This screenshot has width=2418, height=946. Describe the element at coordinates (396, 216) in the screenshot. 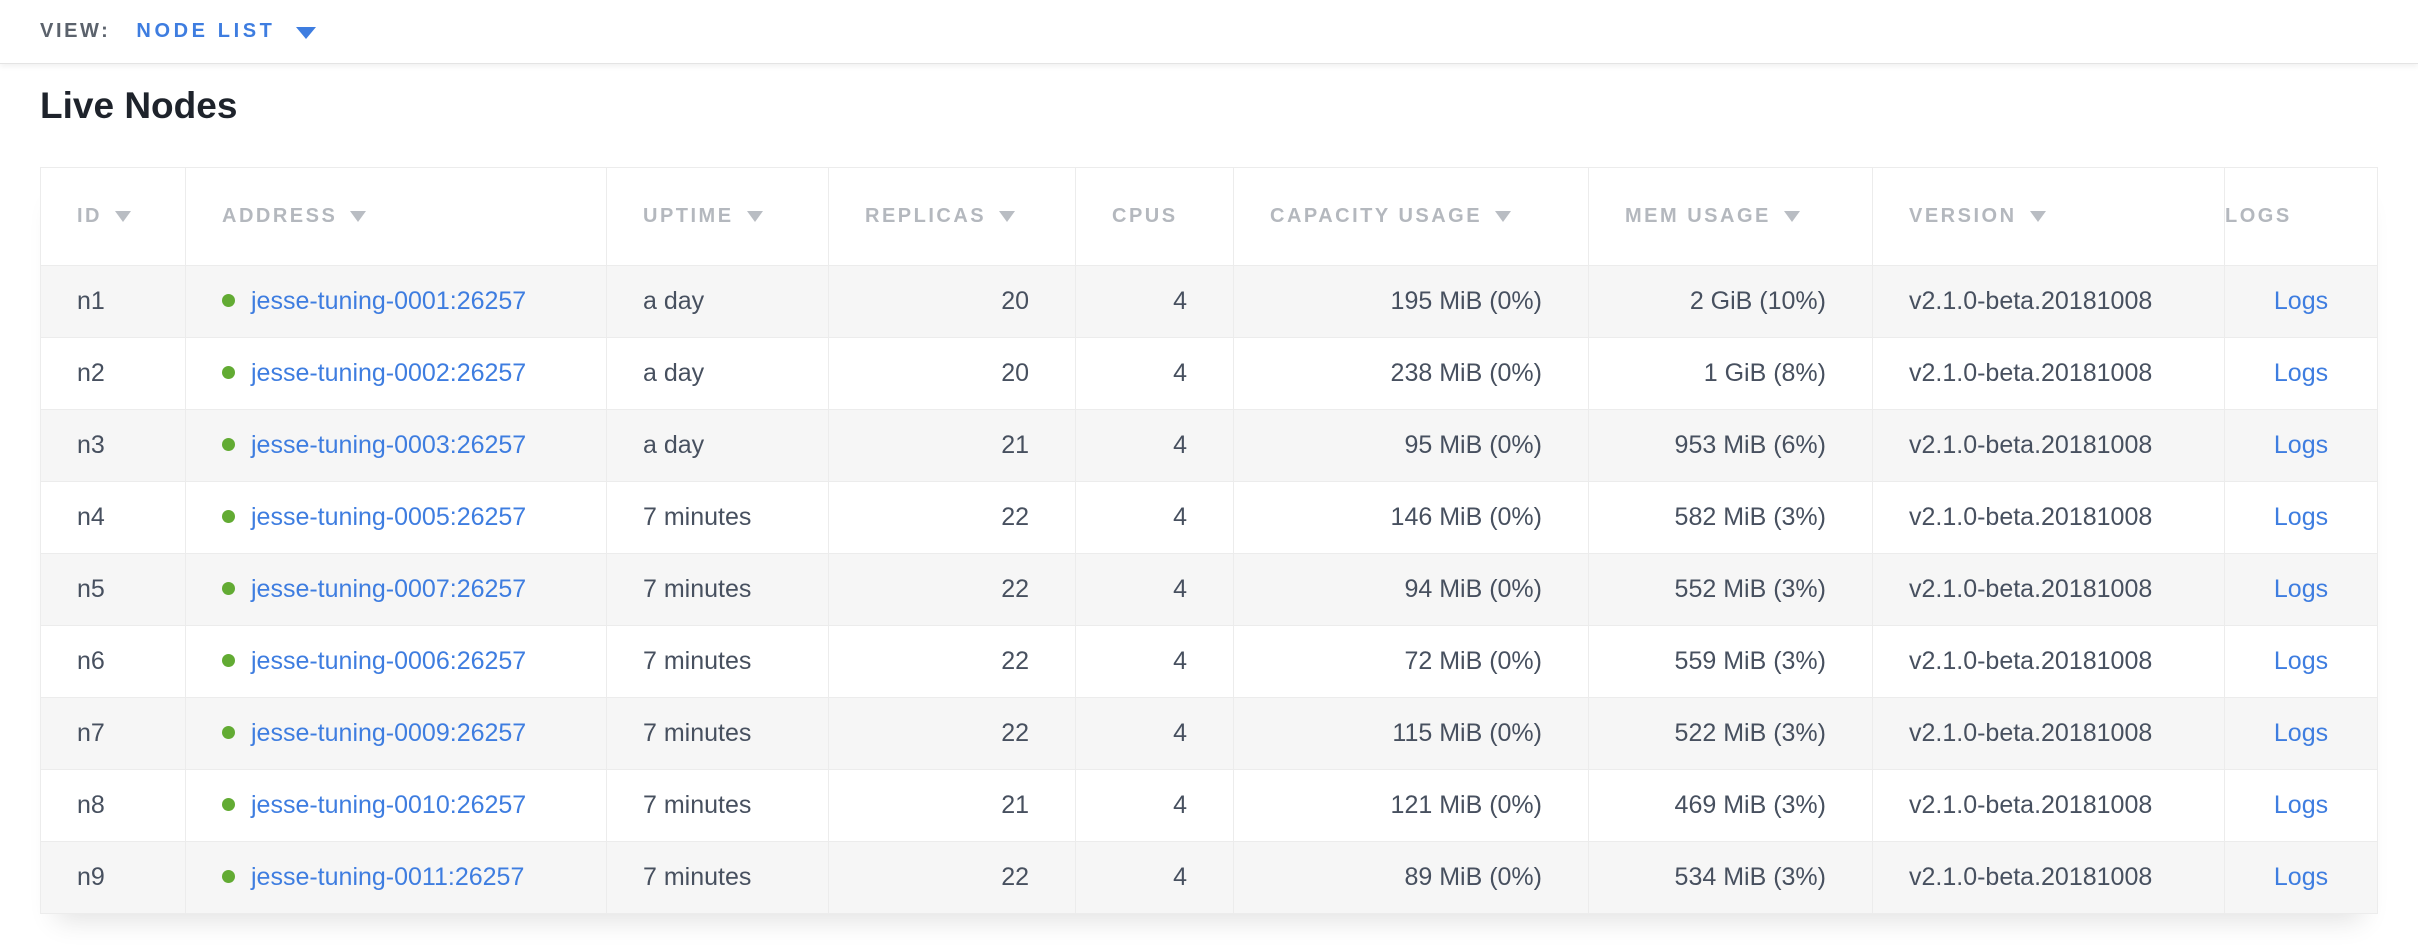

I see `column-header-address: ADDRESS` at that location.